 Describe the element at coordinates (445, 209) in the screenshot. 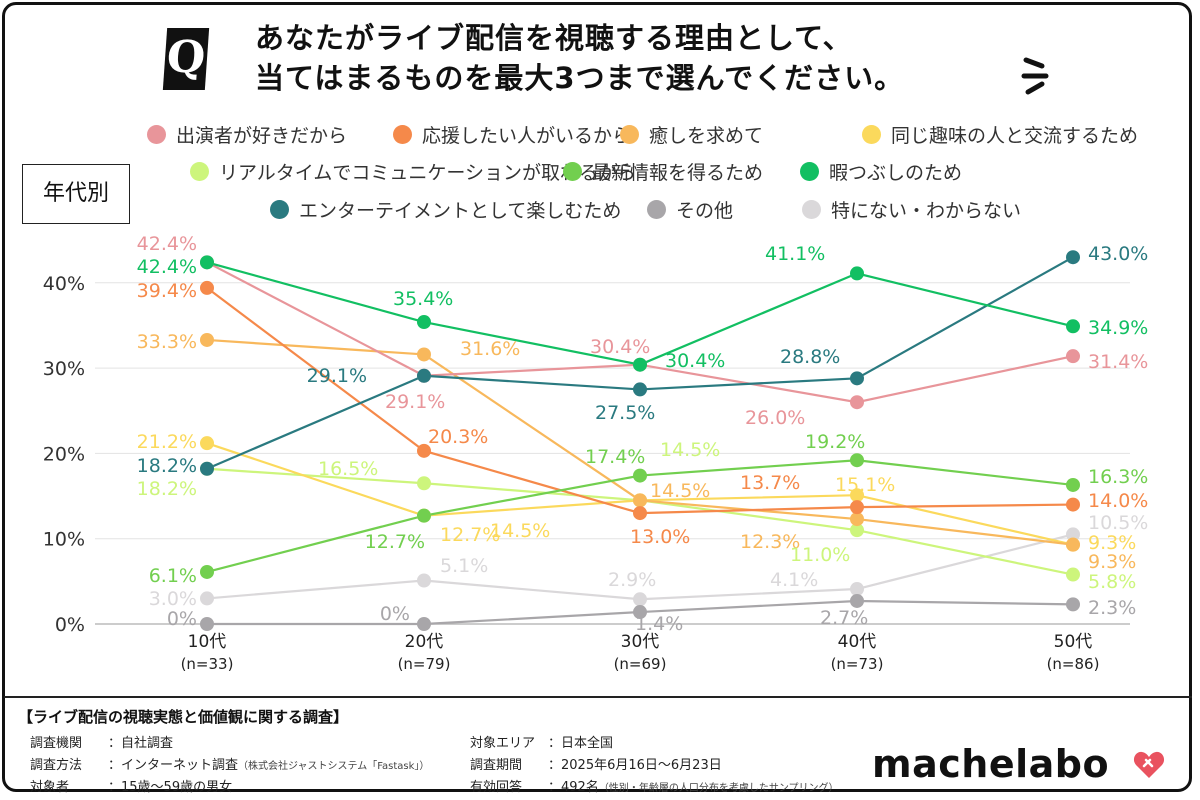

I see `legend-item: エンターテイメントとして楽しむため` at that location.